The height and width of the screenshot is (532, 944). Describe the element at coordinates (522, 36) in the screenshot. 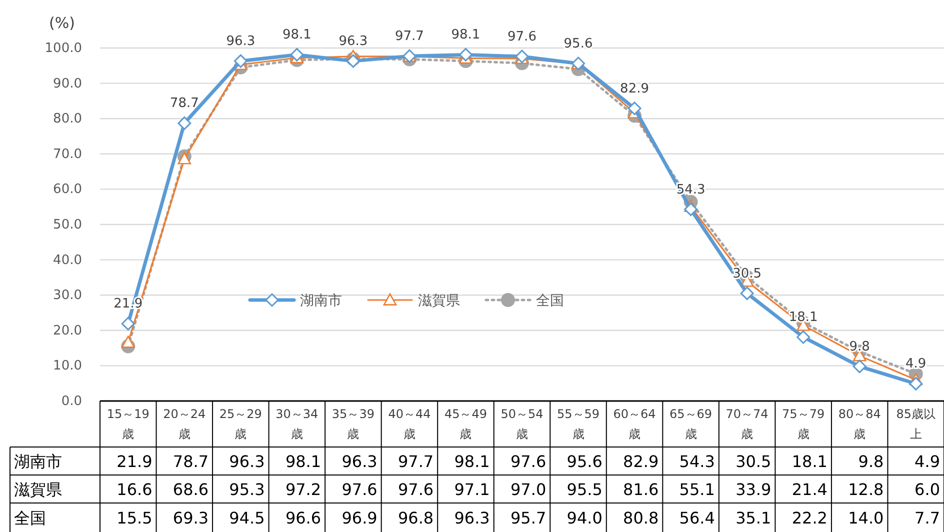

I see `text: 97.6` at that location.